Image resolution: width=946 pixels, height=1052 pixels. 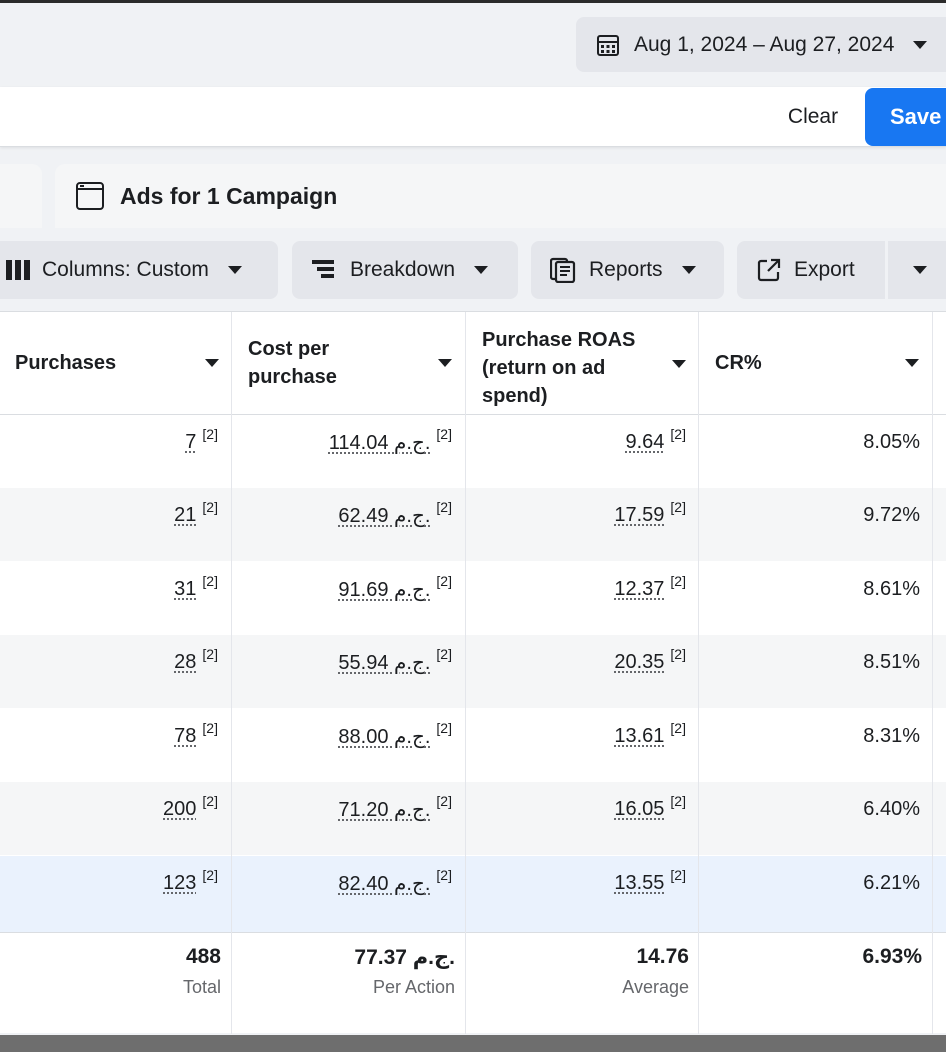 I want to click on cell-cr: 8.61%, so click(x=891, y=588).